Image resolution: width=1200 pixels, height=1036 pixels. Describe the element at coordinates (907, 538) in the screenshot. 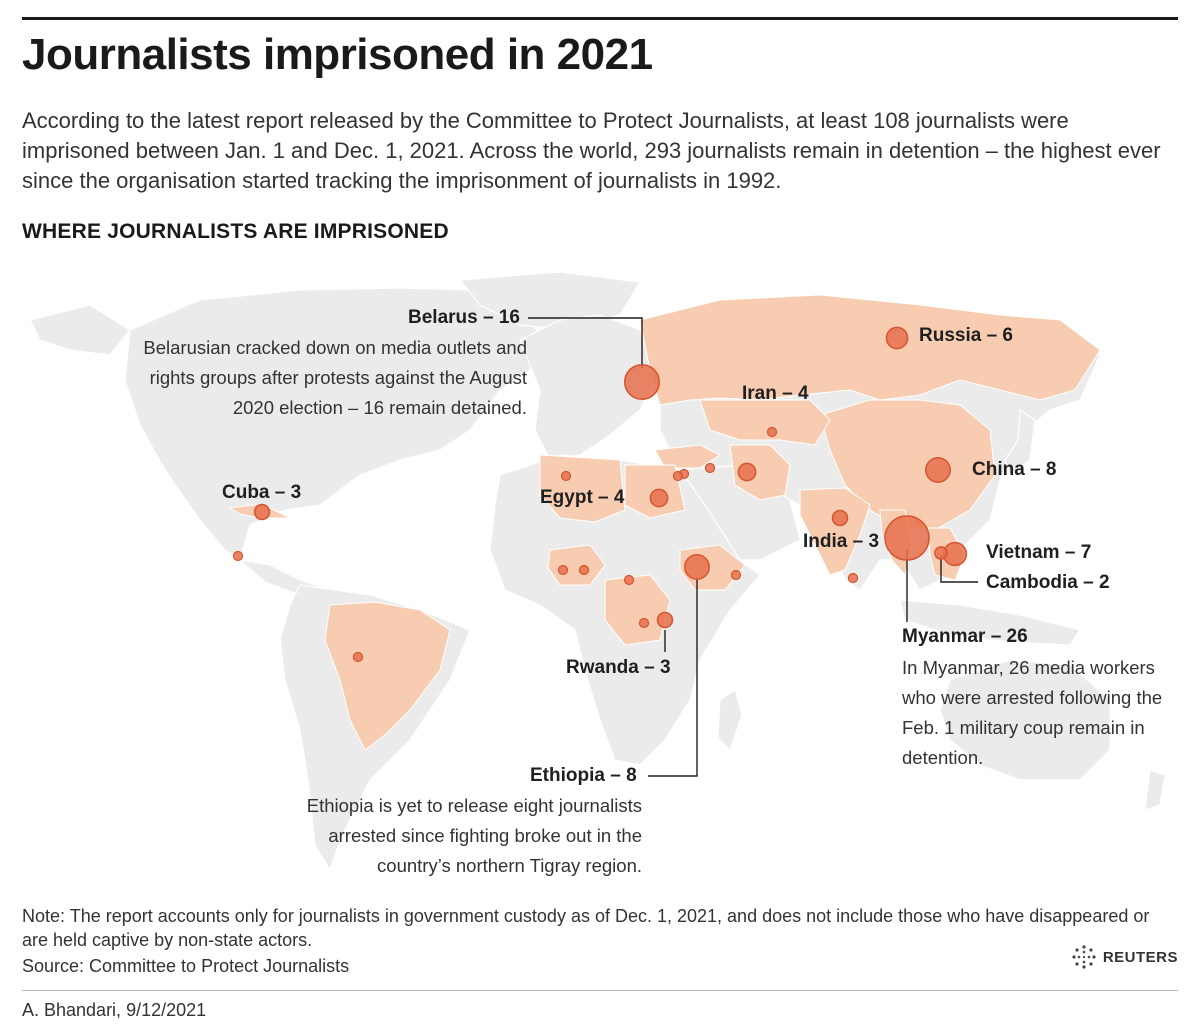

I see `bubble-myanmar` at that location.